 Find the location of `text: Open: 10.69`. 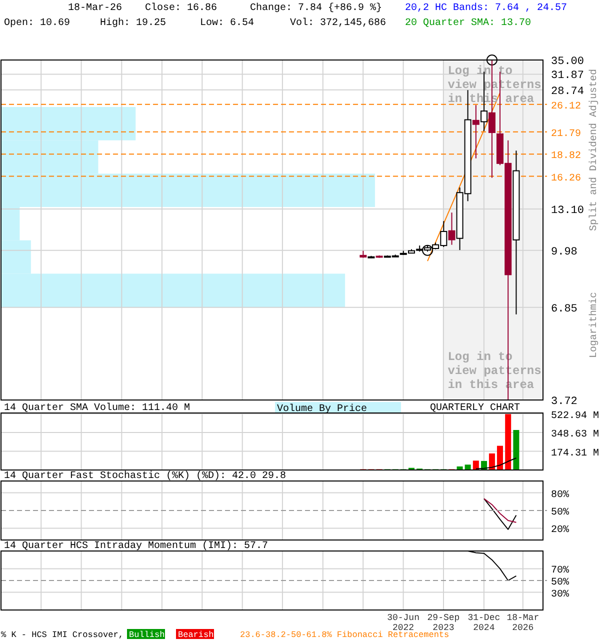

text: Open: 10.69 is located at coordinates (37, 23).